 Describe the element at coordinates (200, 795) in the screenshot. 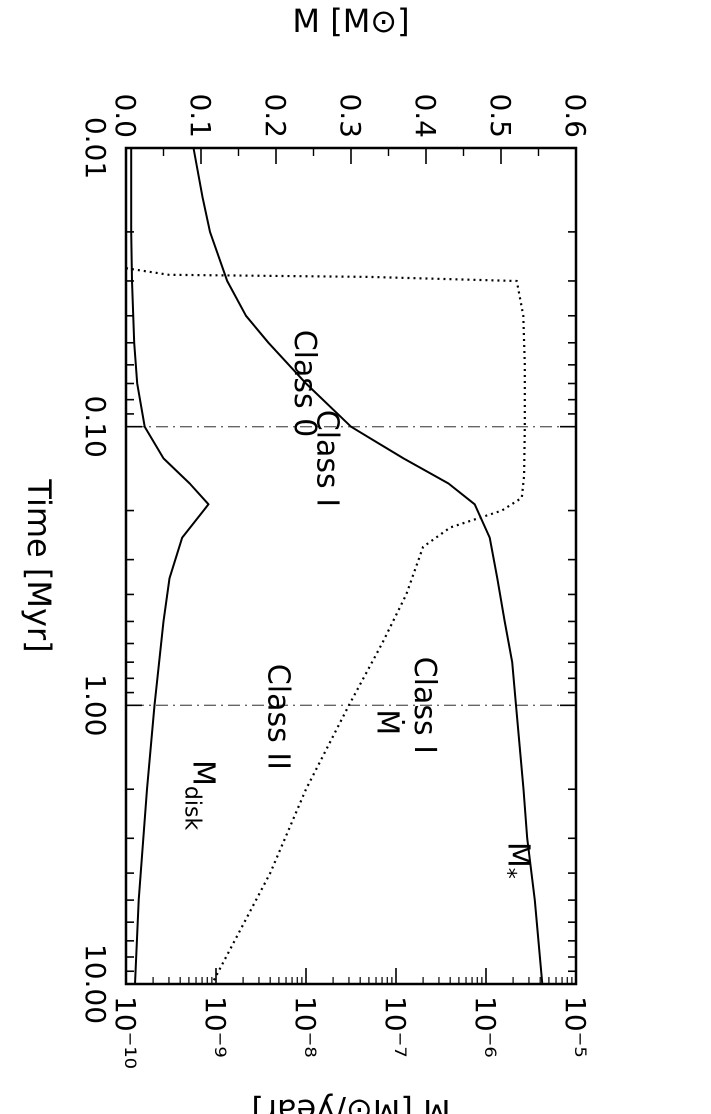

I see `annotation-label: Mdisk` at that location.